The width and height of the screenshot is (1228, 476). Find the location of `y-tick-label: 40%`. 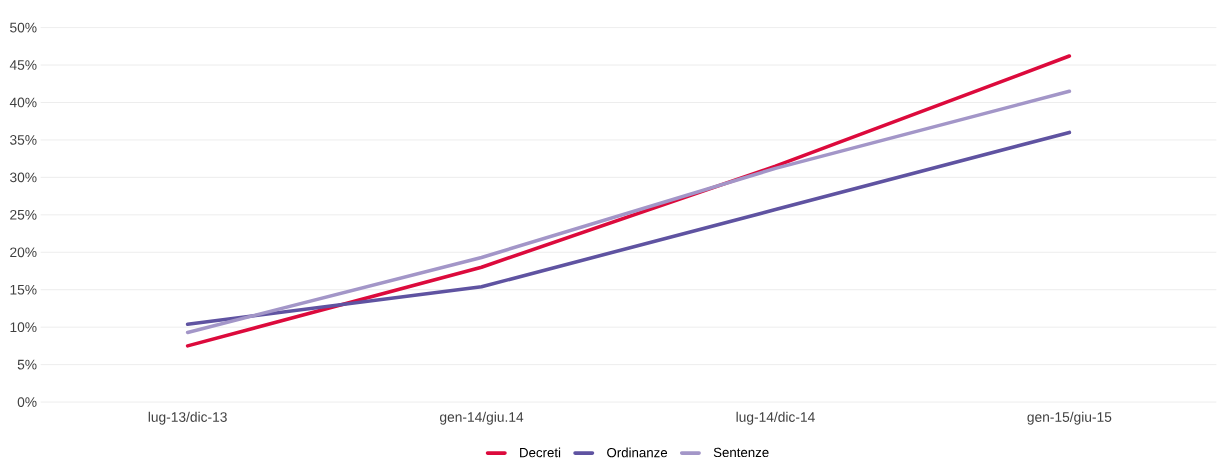

y-tick-label: 40% is located at coordinates (23, 102).